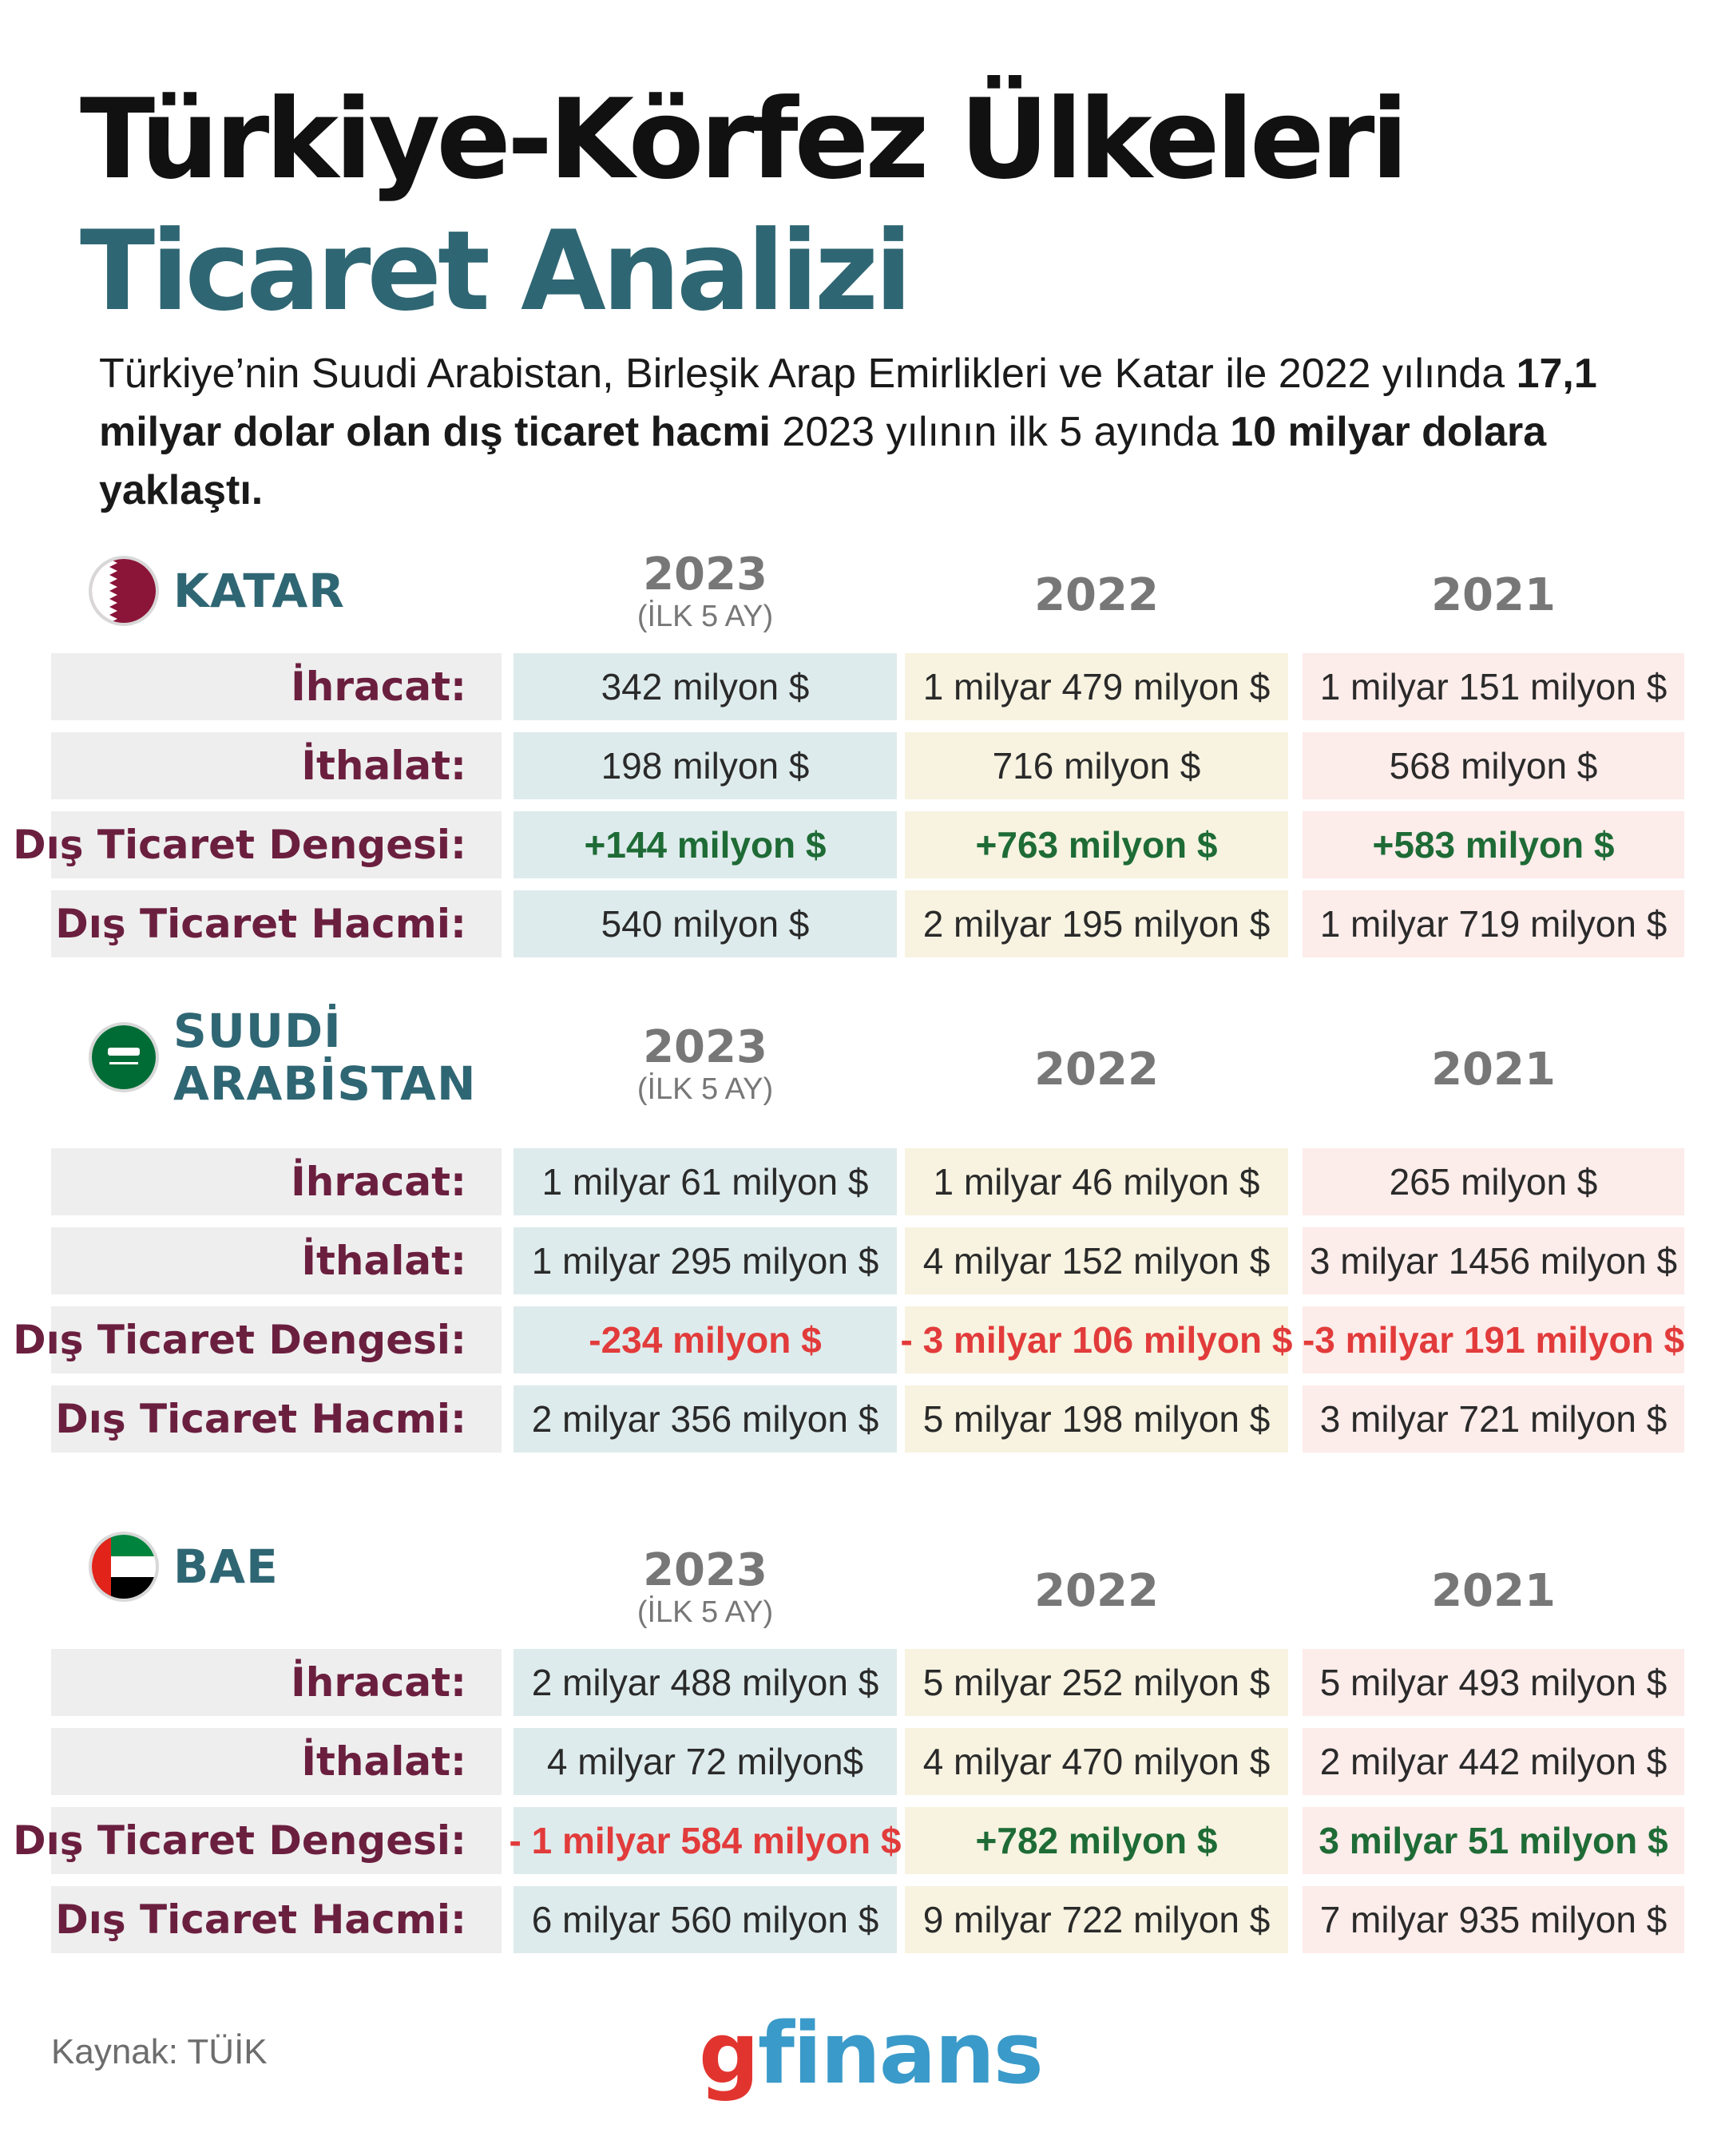  What do you see at coordinates (706, 1181) in the screenshot?
I see `value-2023: 1 milyar 61 milyon $` at bounding box center [706, 1181].